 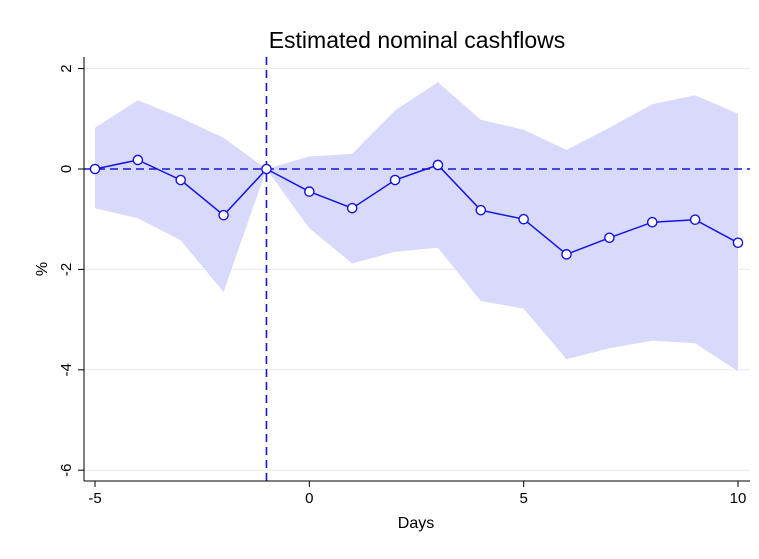 I want to click on y-tick-label: 0, so click(x=66, y=169).